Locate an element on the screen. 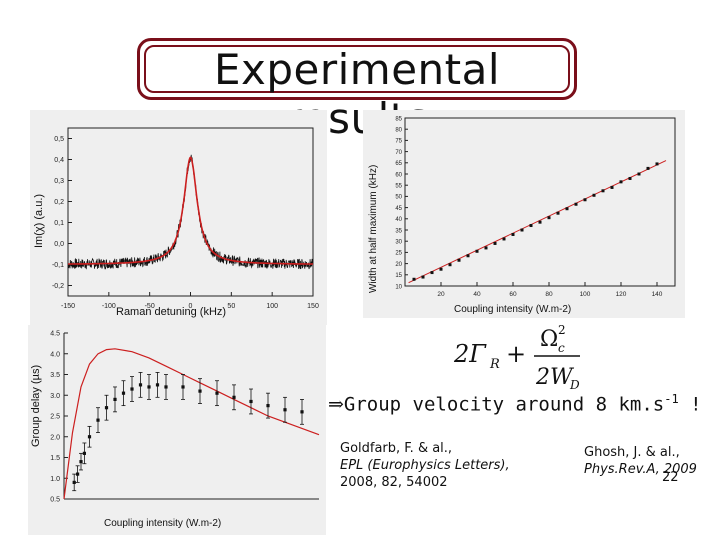  ref1-year: 2008, 82, 54002 is located at coordinates (394, 482).